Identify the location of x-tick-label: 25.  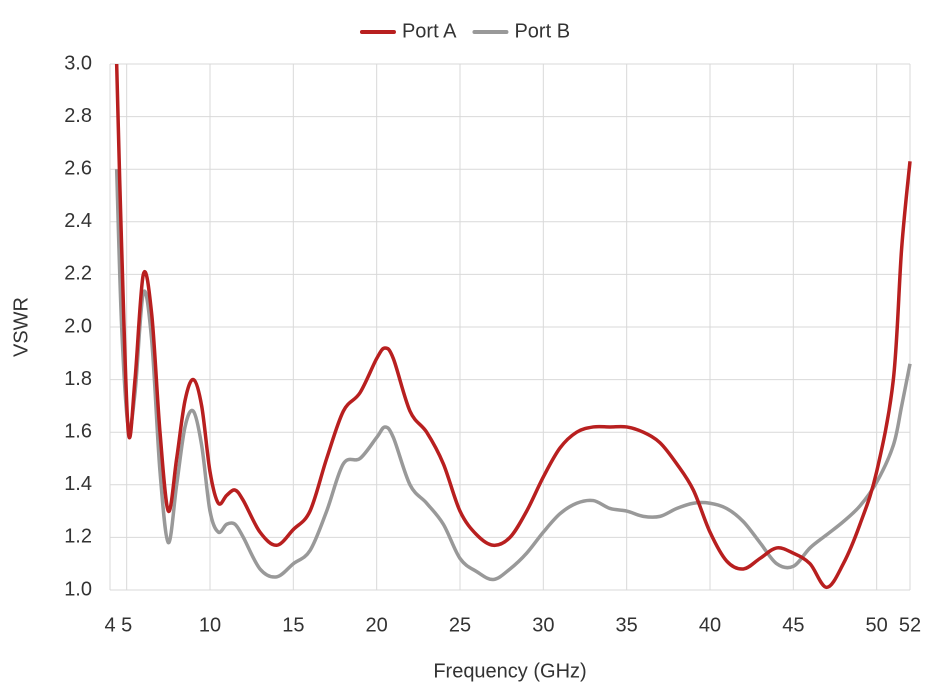
(460, 625).